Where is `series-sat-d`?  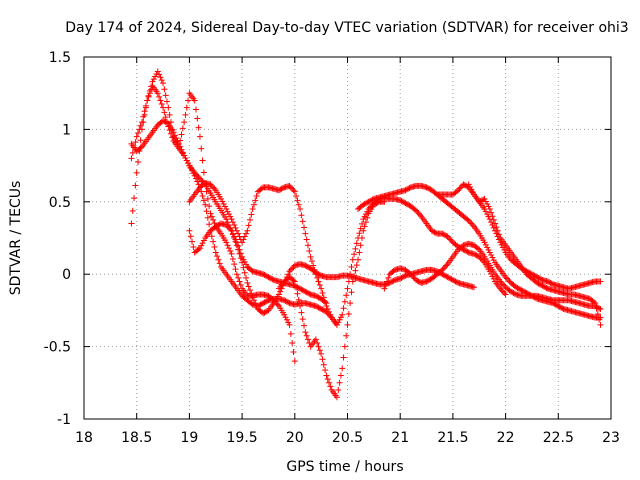 series-sat-d is located at coordinates (258, 263).